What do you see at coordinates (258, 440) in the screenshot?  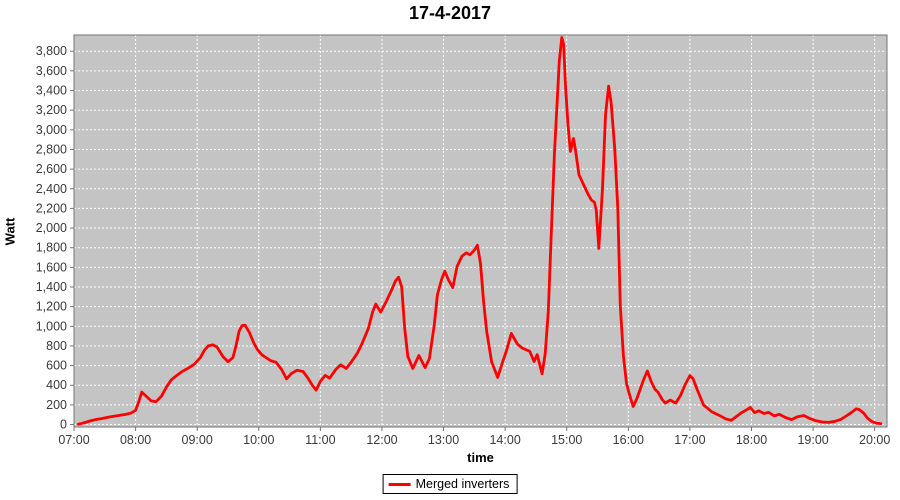 I see `x-tick-label: 10:00` at bounding box center [258, 440].